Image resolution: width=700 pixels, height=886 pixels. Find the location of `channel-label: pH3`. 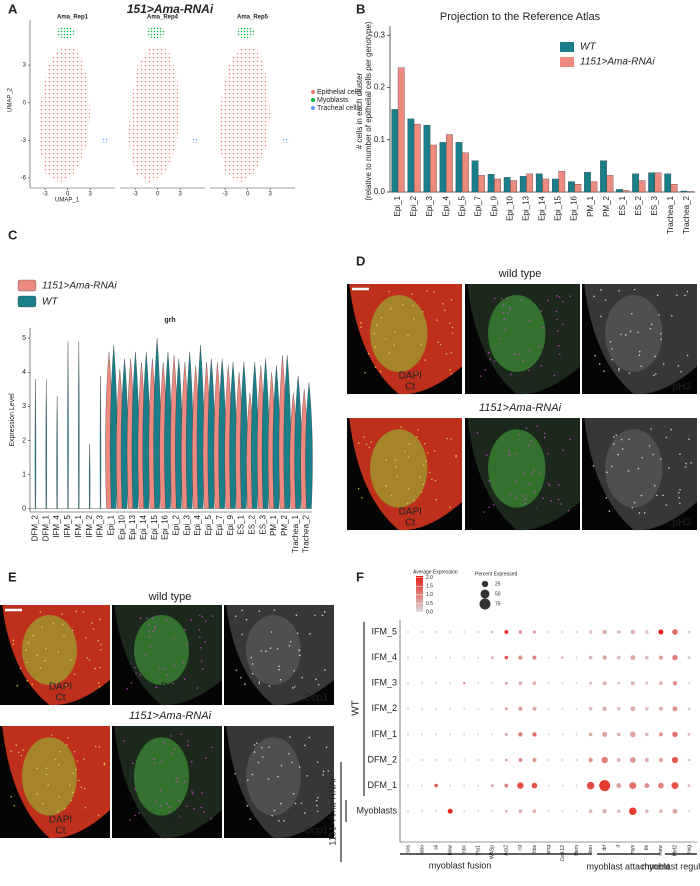

channel-label: pH3 is located at coordinates (682, 387).